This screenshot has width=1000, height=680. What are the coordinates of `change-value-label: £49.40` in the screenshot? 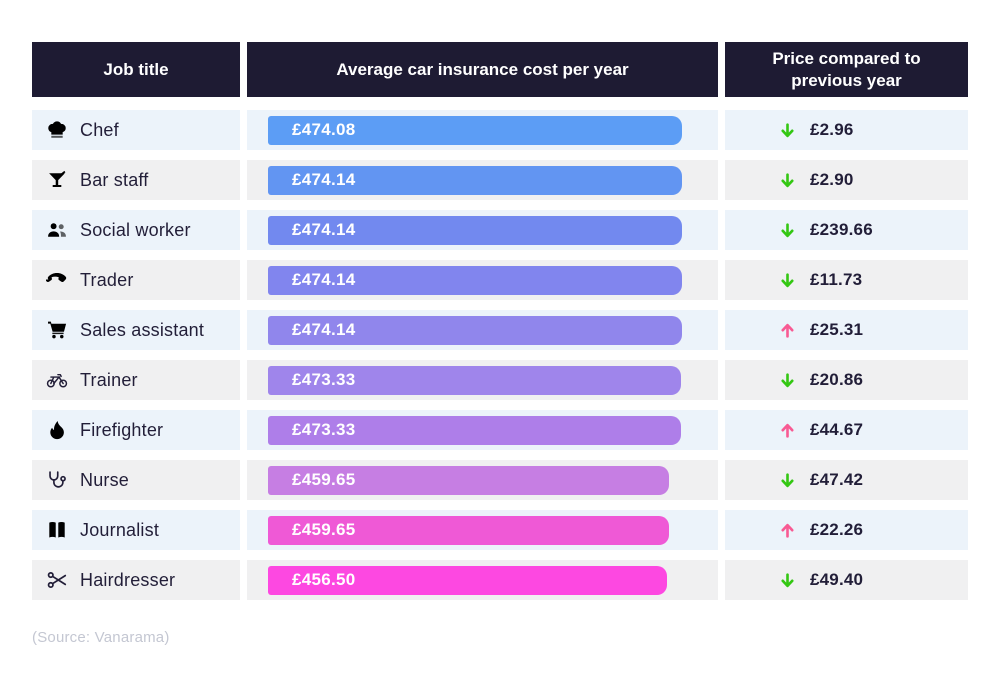 It's located at (837, 579).